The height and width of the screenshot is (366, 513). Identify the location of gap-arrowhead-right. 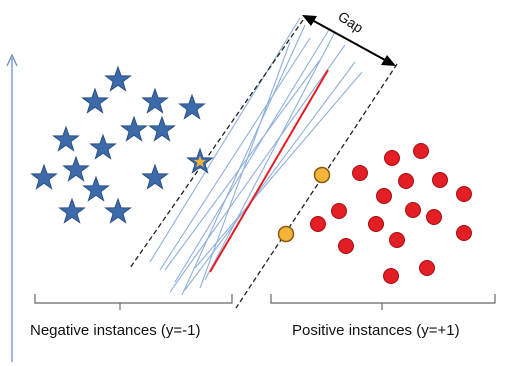
(388, 60).